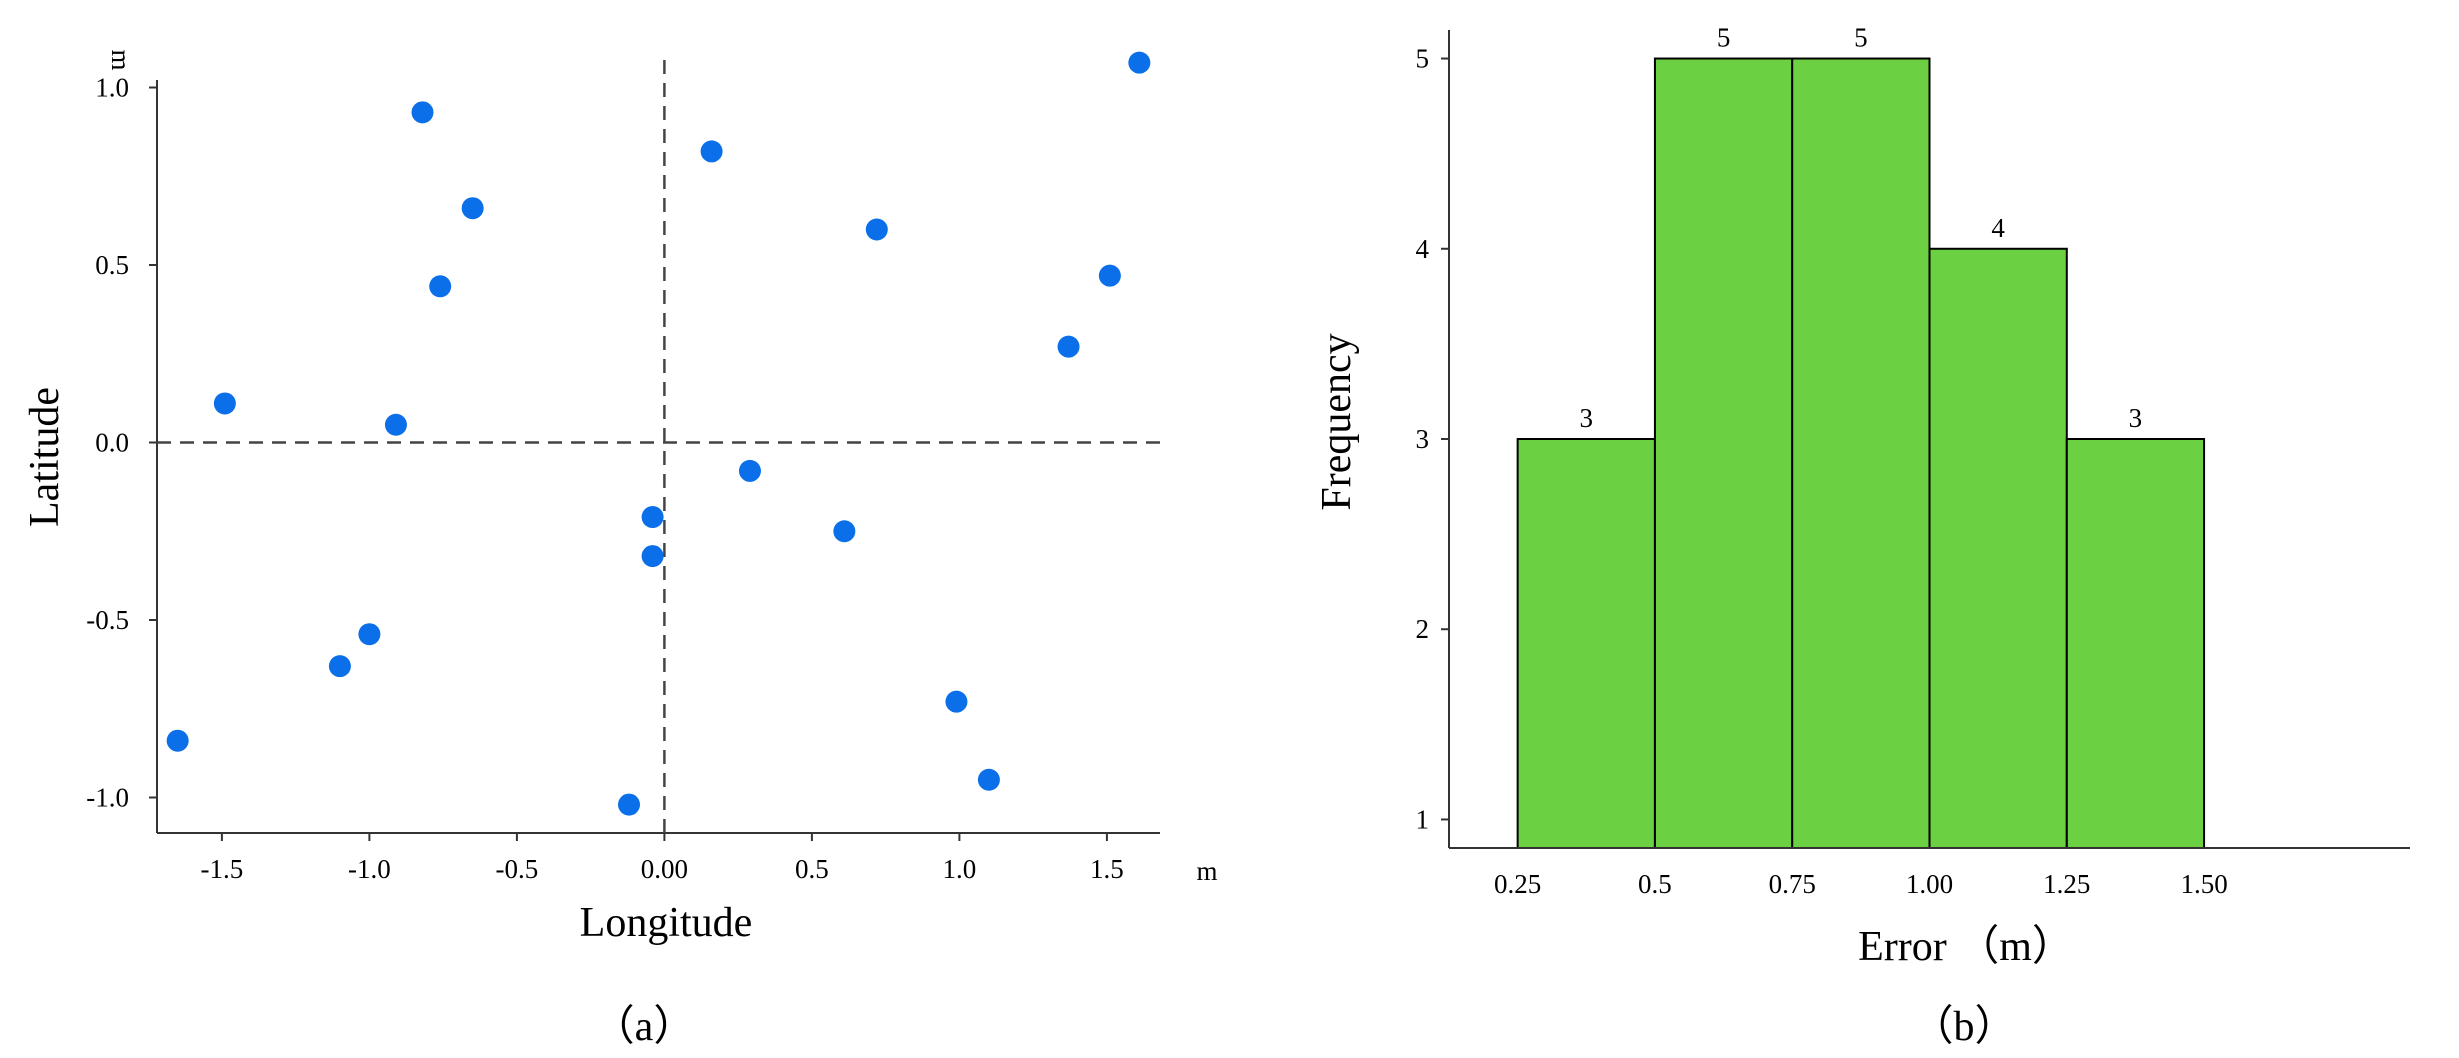 The width and height of the screenshot is (2459, 1058). Describe the element at coordinates (517, 869) in the screenshot. I see `scatter-x-tick-label: -0.5` at that location.